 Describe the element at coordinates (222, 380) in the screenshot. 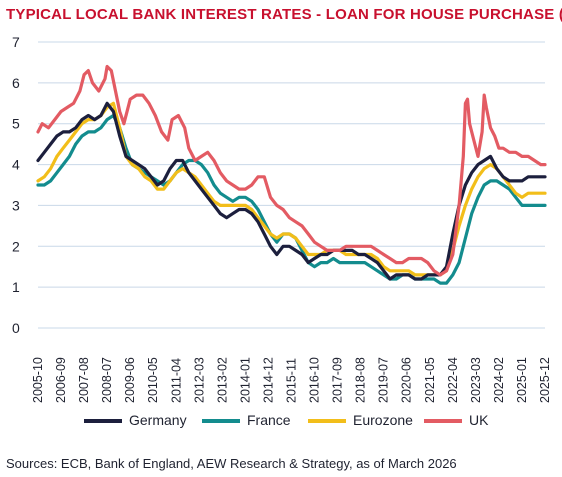

I see `x-tick-label: 2013-02` at that location.